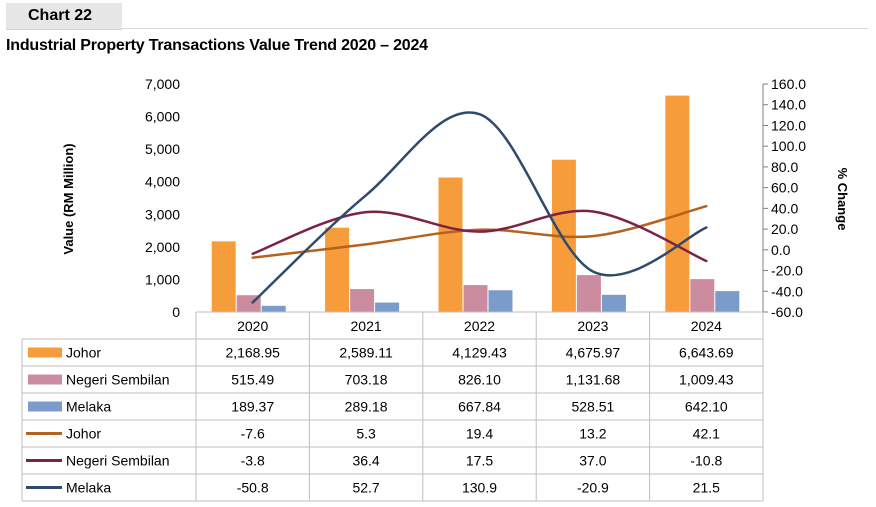 This screenshot has height=507, width=876. I want to click on table-cell: 5.3, so click(366, 434).